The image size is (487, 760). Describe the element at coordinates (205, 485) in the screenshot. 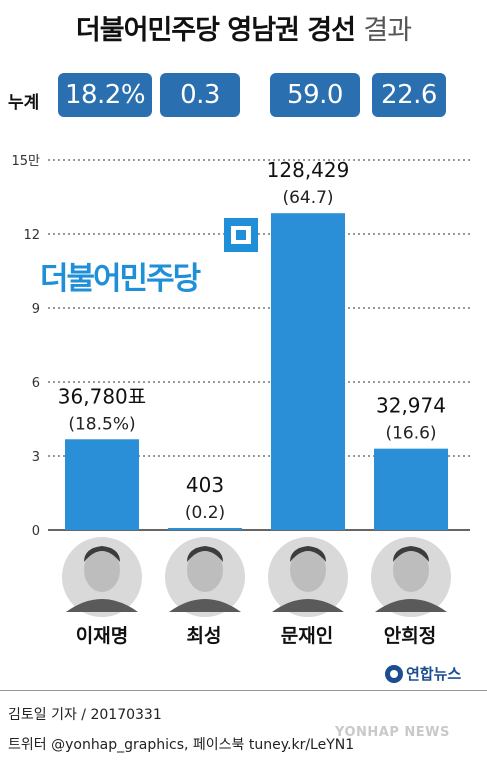

I see `data-label-votes: 403` at that location.